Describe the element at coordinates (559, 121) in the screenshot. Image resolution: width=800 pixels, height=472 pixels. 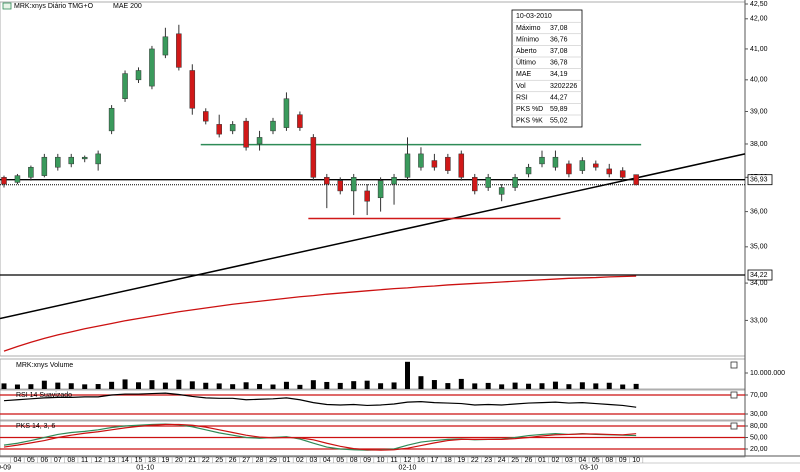
I see `tooltip-value: 55,02` at that location.